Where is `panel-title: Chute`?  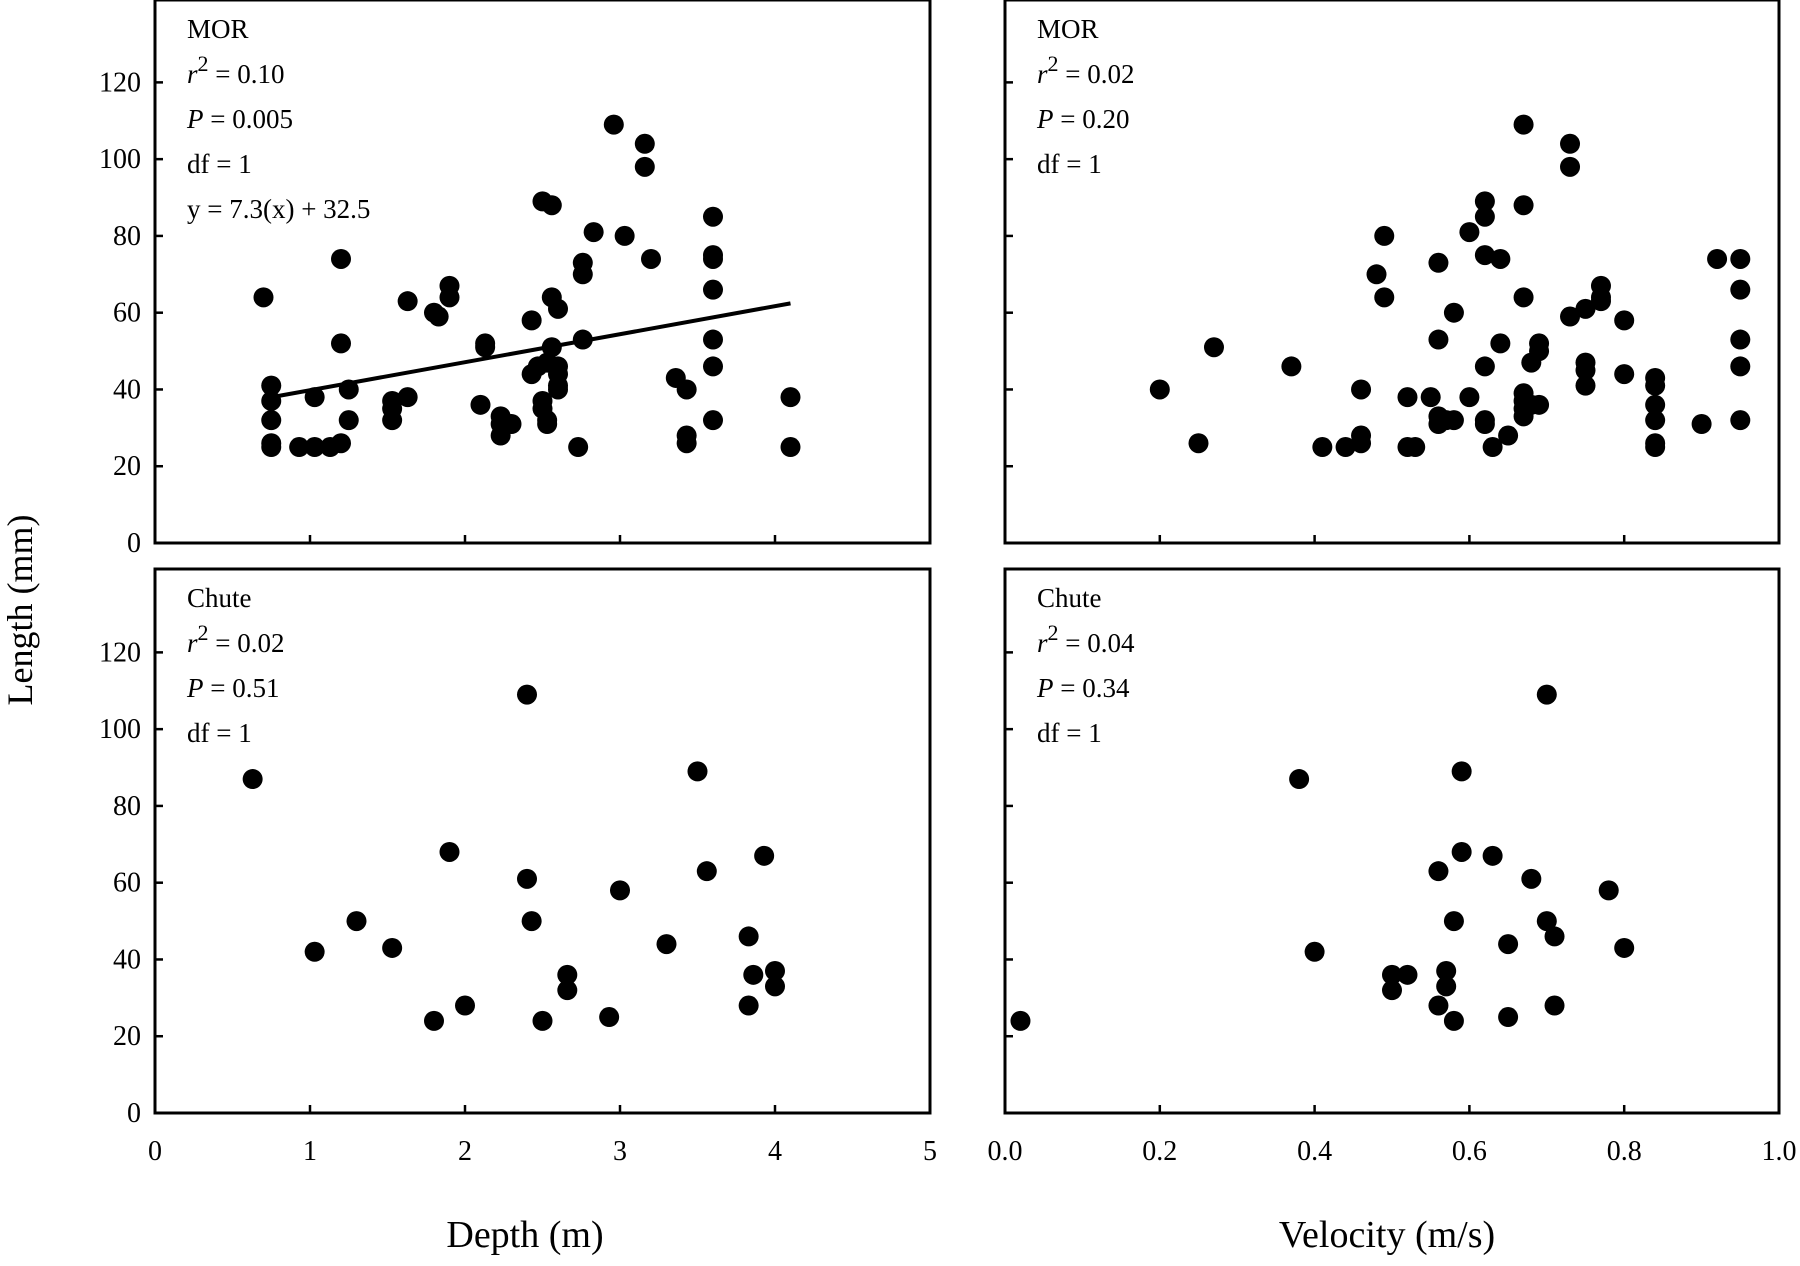 panel-title: Chute is located at coordinates (219, 598).